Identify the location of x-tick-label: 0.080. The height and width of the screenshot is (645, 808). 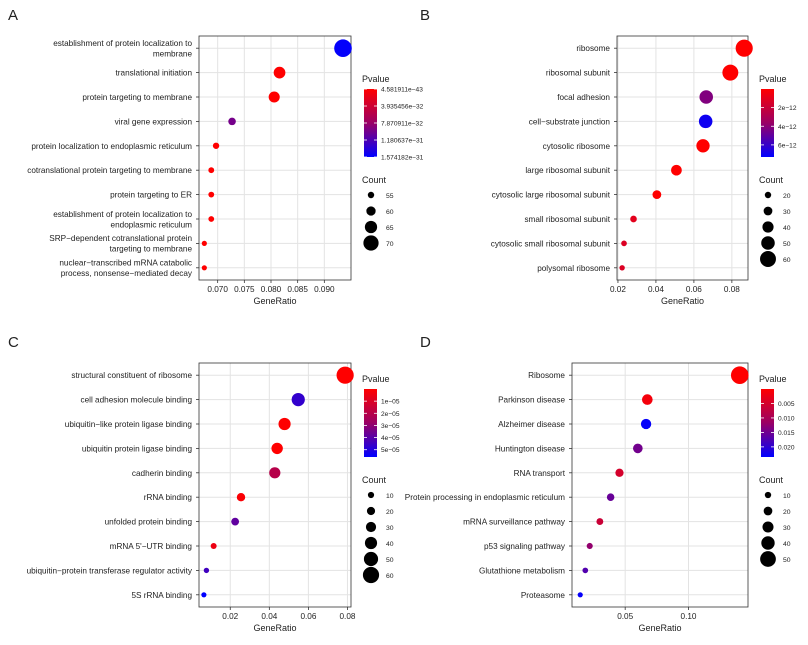
(271, 289).